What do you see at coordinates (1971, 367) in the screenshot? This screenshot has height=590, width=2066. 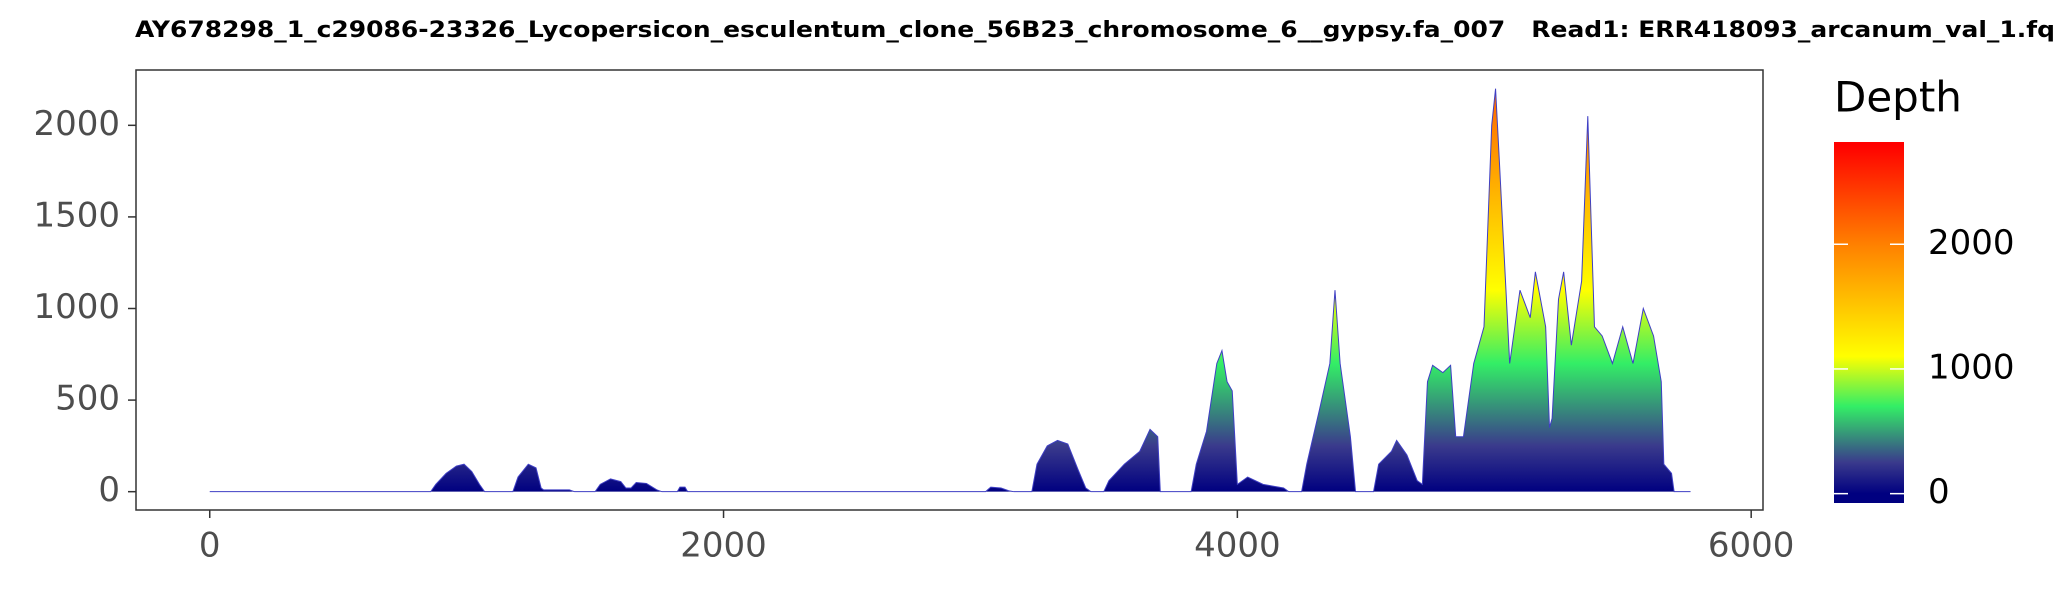 I see `colorbar-tick-label: 1000` at bounding box center [1971, 367].